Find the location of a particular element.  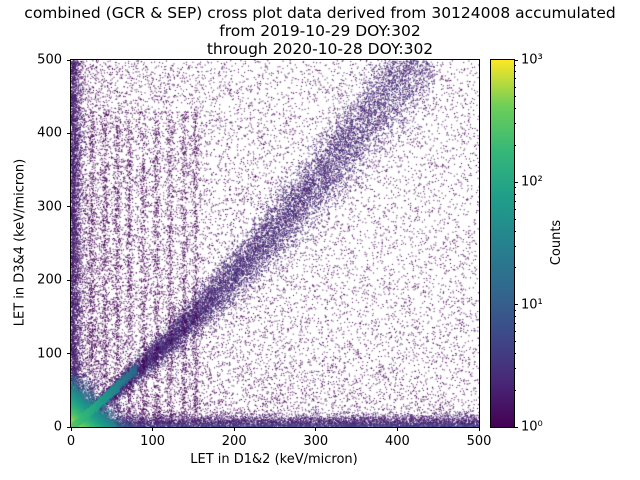

y-tick-label: 0 is located at coordinates (57, 427).